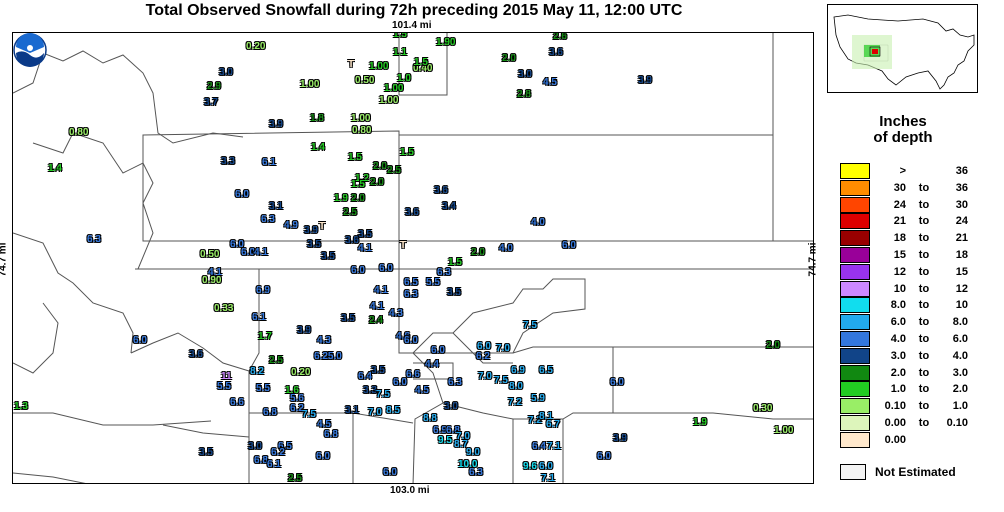  Describe the element at coordinates (21, 406) in the screenshot. I see `snowfall-value: 1.3` at that location.